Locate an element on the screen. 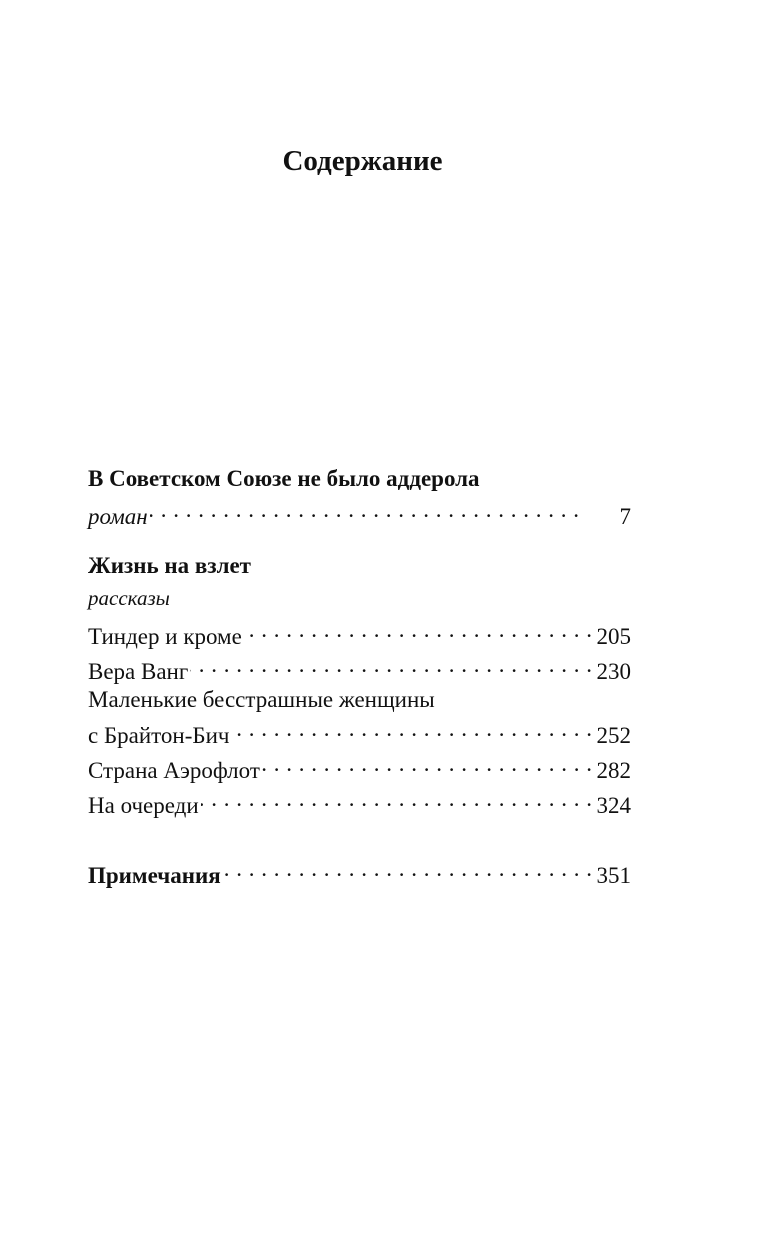 The width and height of the screenshot is (763, 1234). entry-title: Вера Ванг is located at coordinates (138, 671).